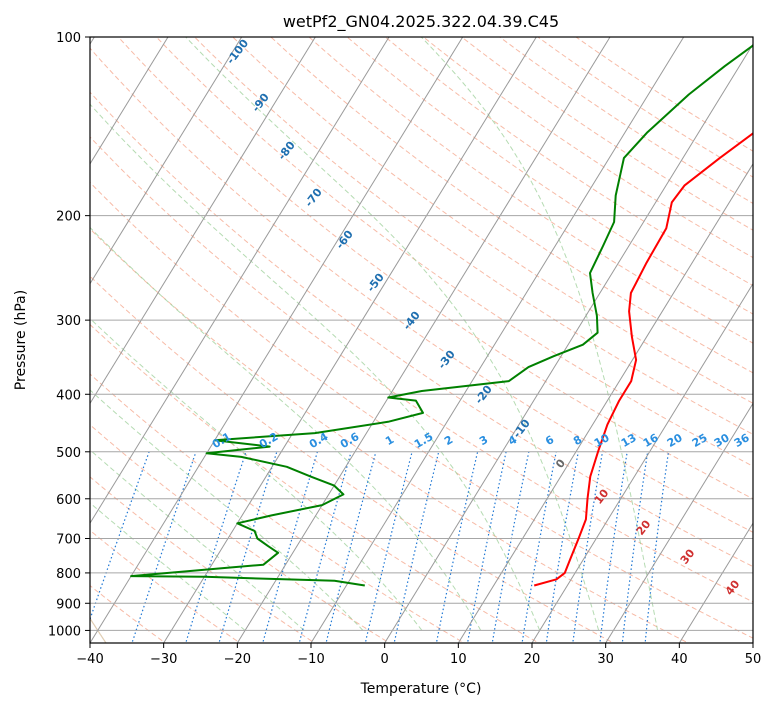  I want to click on y-tick-label: 1000, so click(64, 631).